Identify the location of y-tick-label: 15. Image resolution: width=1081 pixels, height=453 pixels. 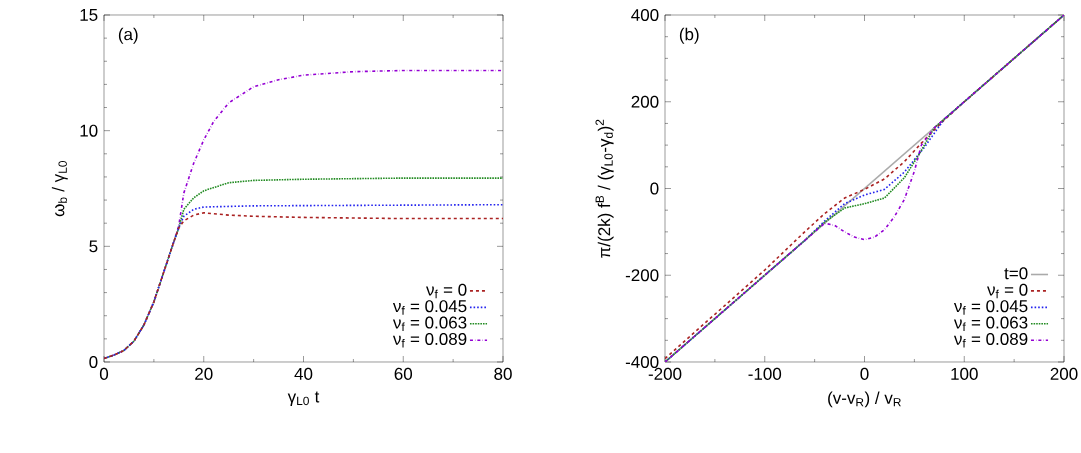
(89, 15).